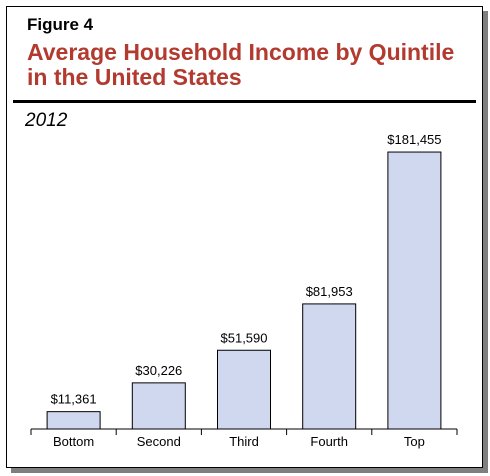  What do you see at coordinates (414, 290) in the screenshot?
I see `bar-top` at bounding box center [414, 290].